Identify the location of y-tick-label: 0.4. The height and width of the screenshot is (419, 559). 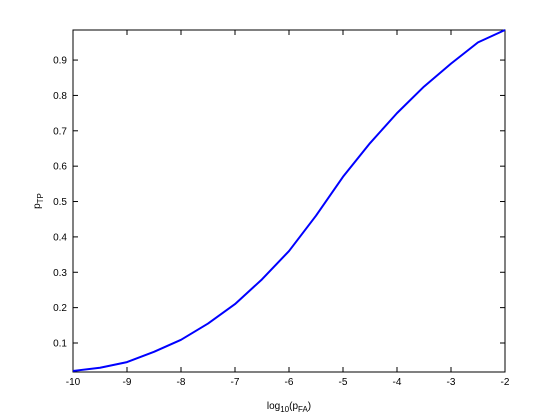
(60, 237).